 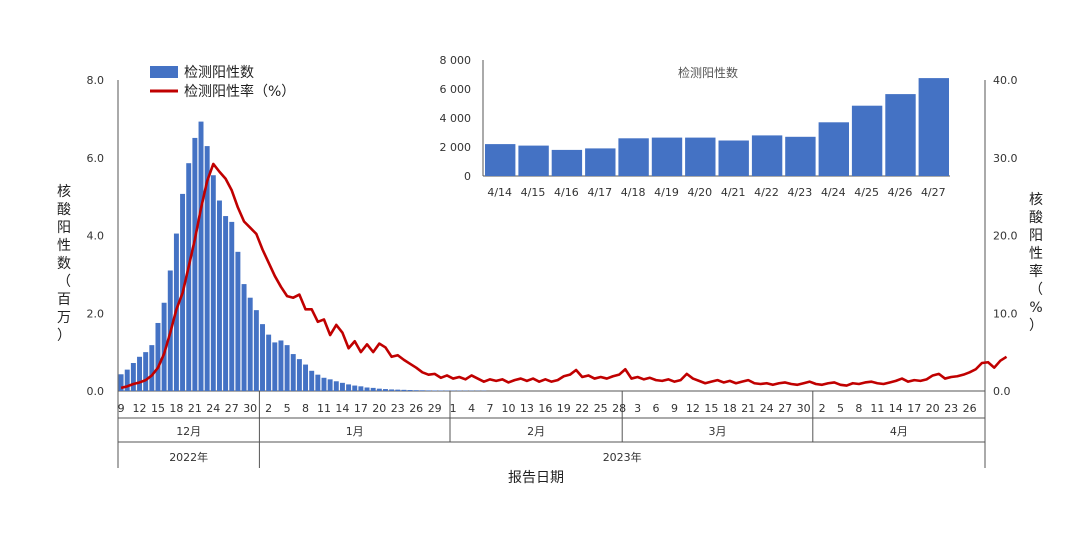 I want to click on inset-y-tick-label: 0, so click(x=467, y=176).